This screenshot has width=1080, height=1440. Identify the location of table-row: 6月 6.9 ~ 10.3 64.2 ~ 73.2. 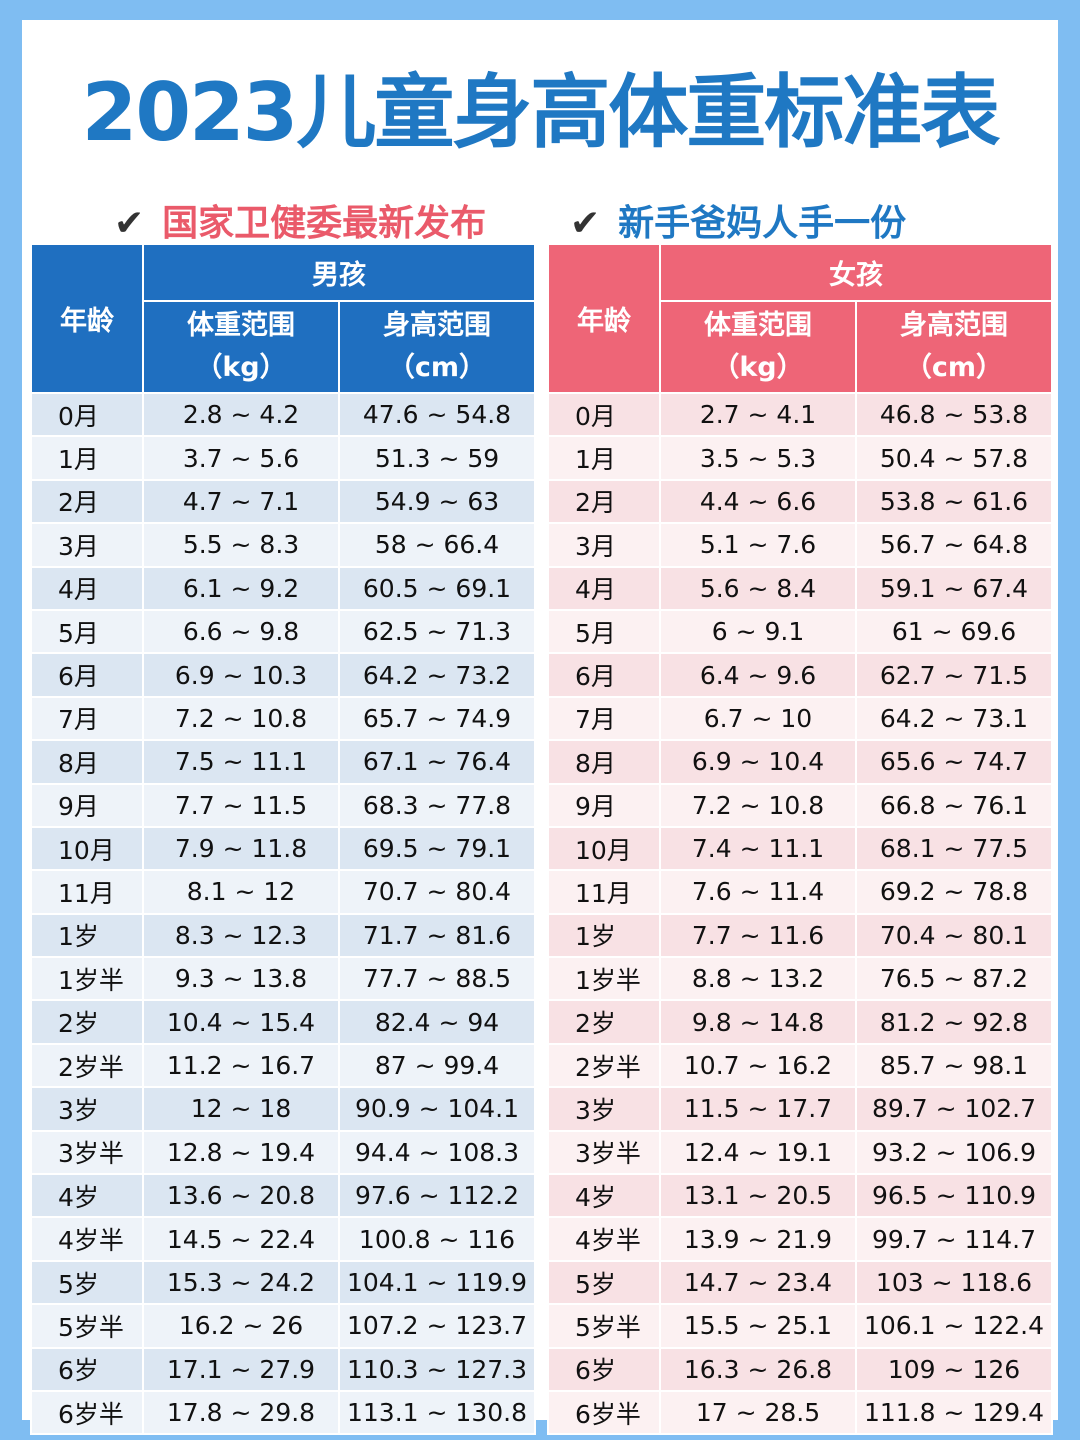
(283, 675).